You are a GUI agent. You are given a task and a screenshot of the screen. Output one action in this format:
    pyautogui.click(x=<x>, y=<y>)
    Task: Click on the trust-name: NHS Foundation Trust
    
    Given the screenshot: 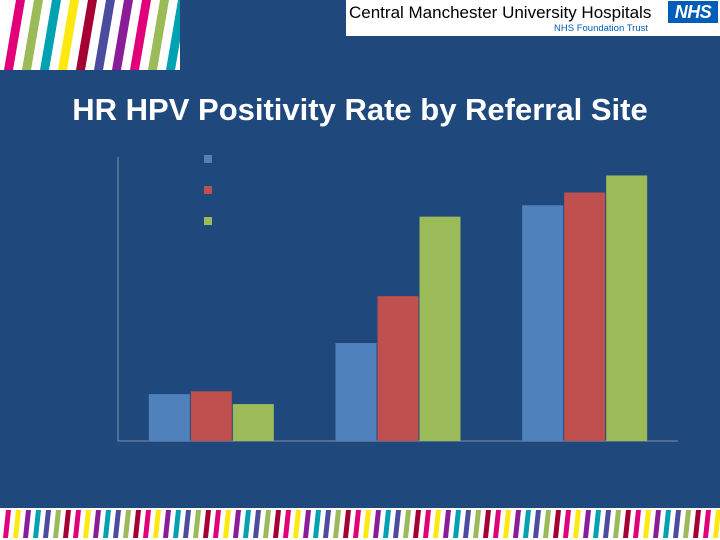 What is the action you would take?
    pyautogui.click(x=601, y=28)
    